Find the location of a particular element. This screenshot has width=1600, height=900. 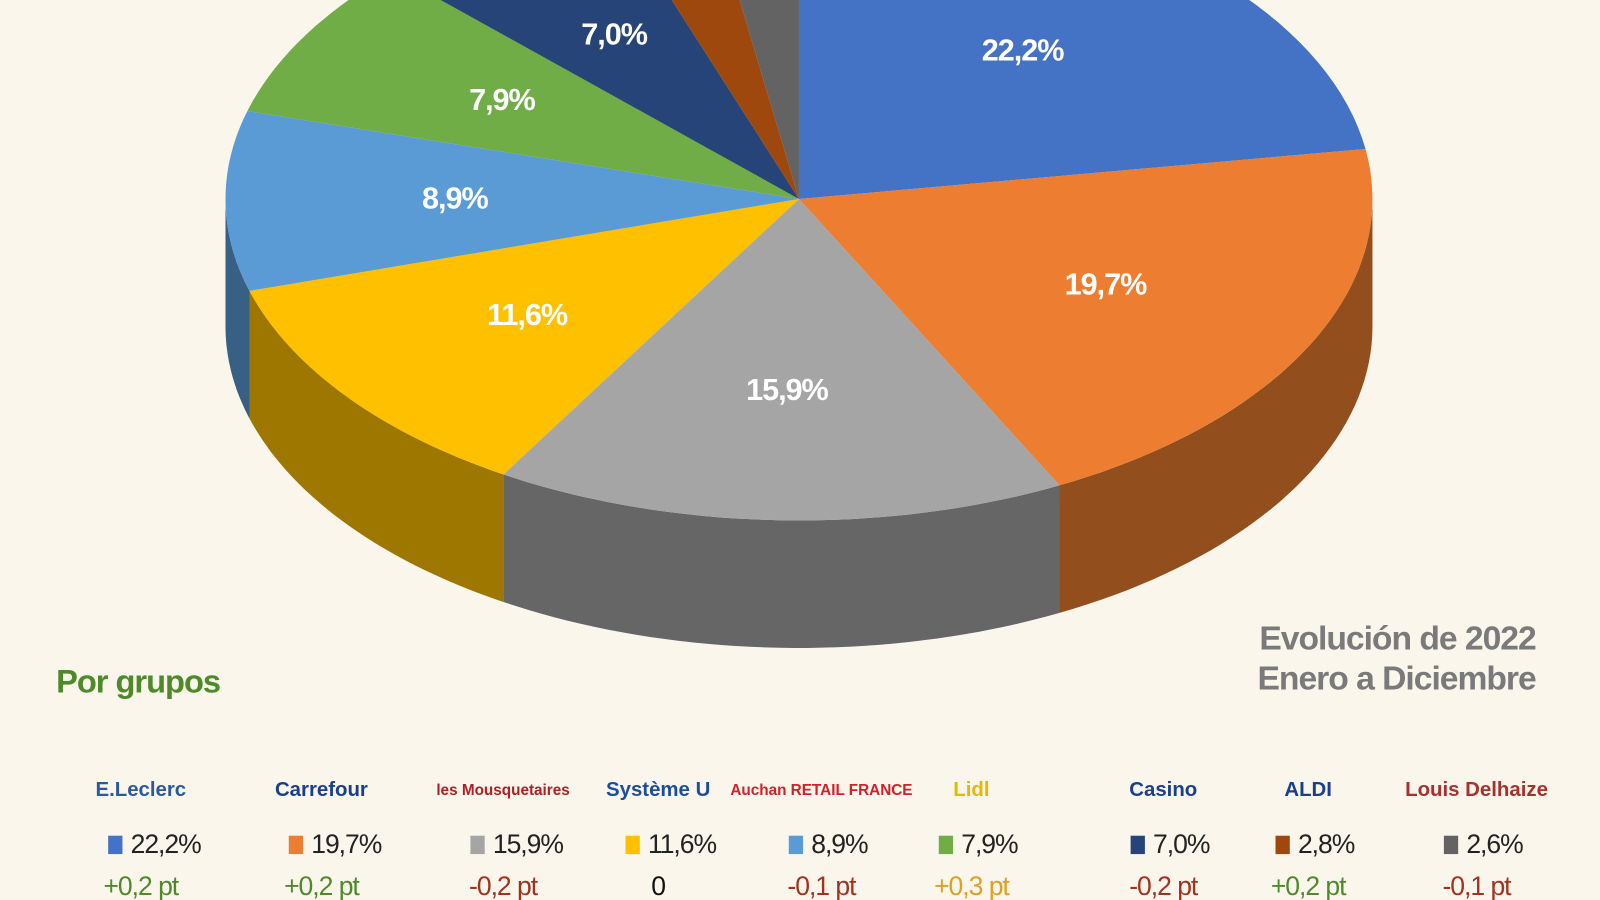

data-label: 11,6% is located at coordinates (527, 315).